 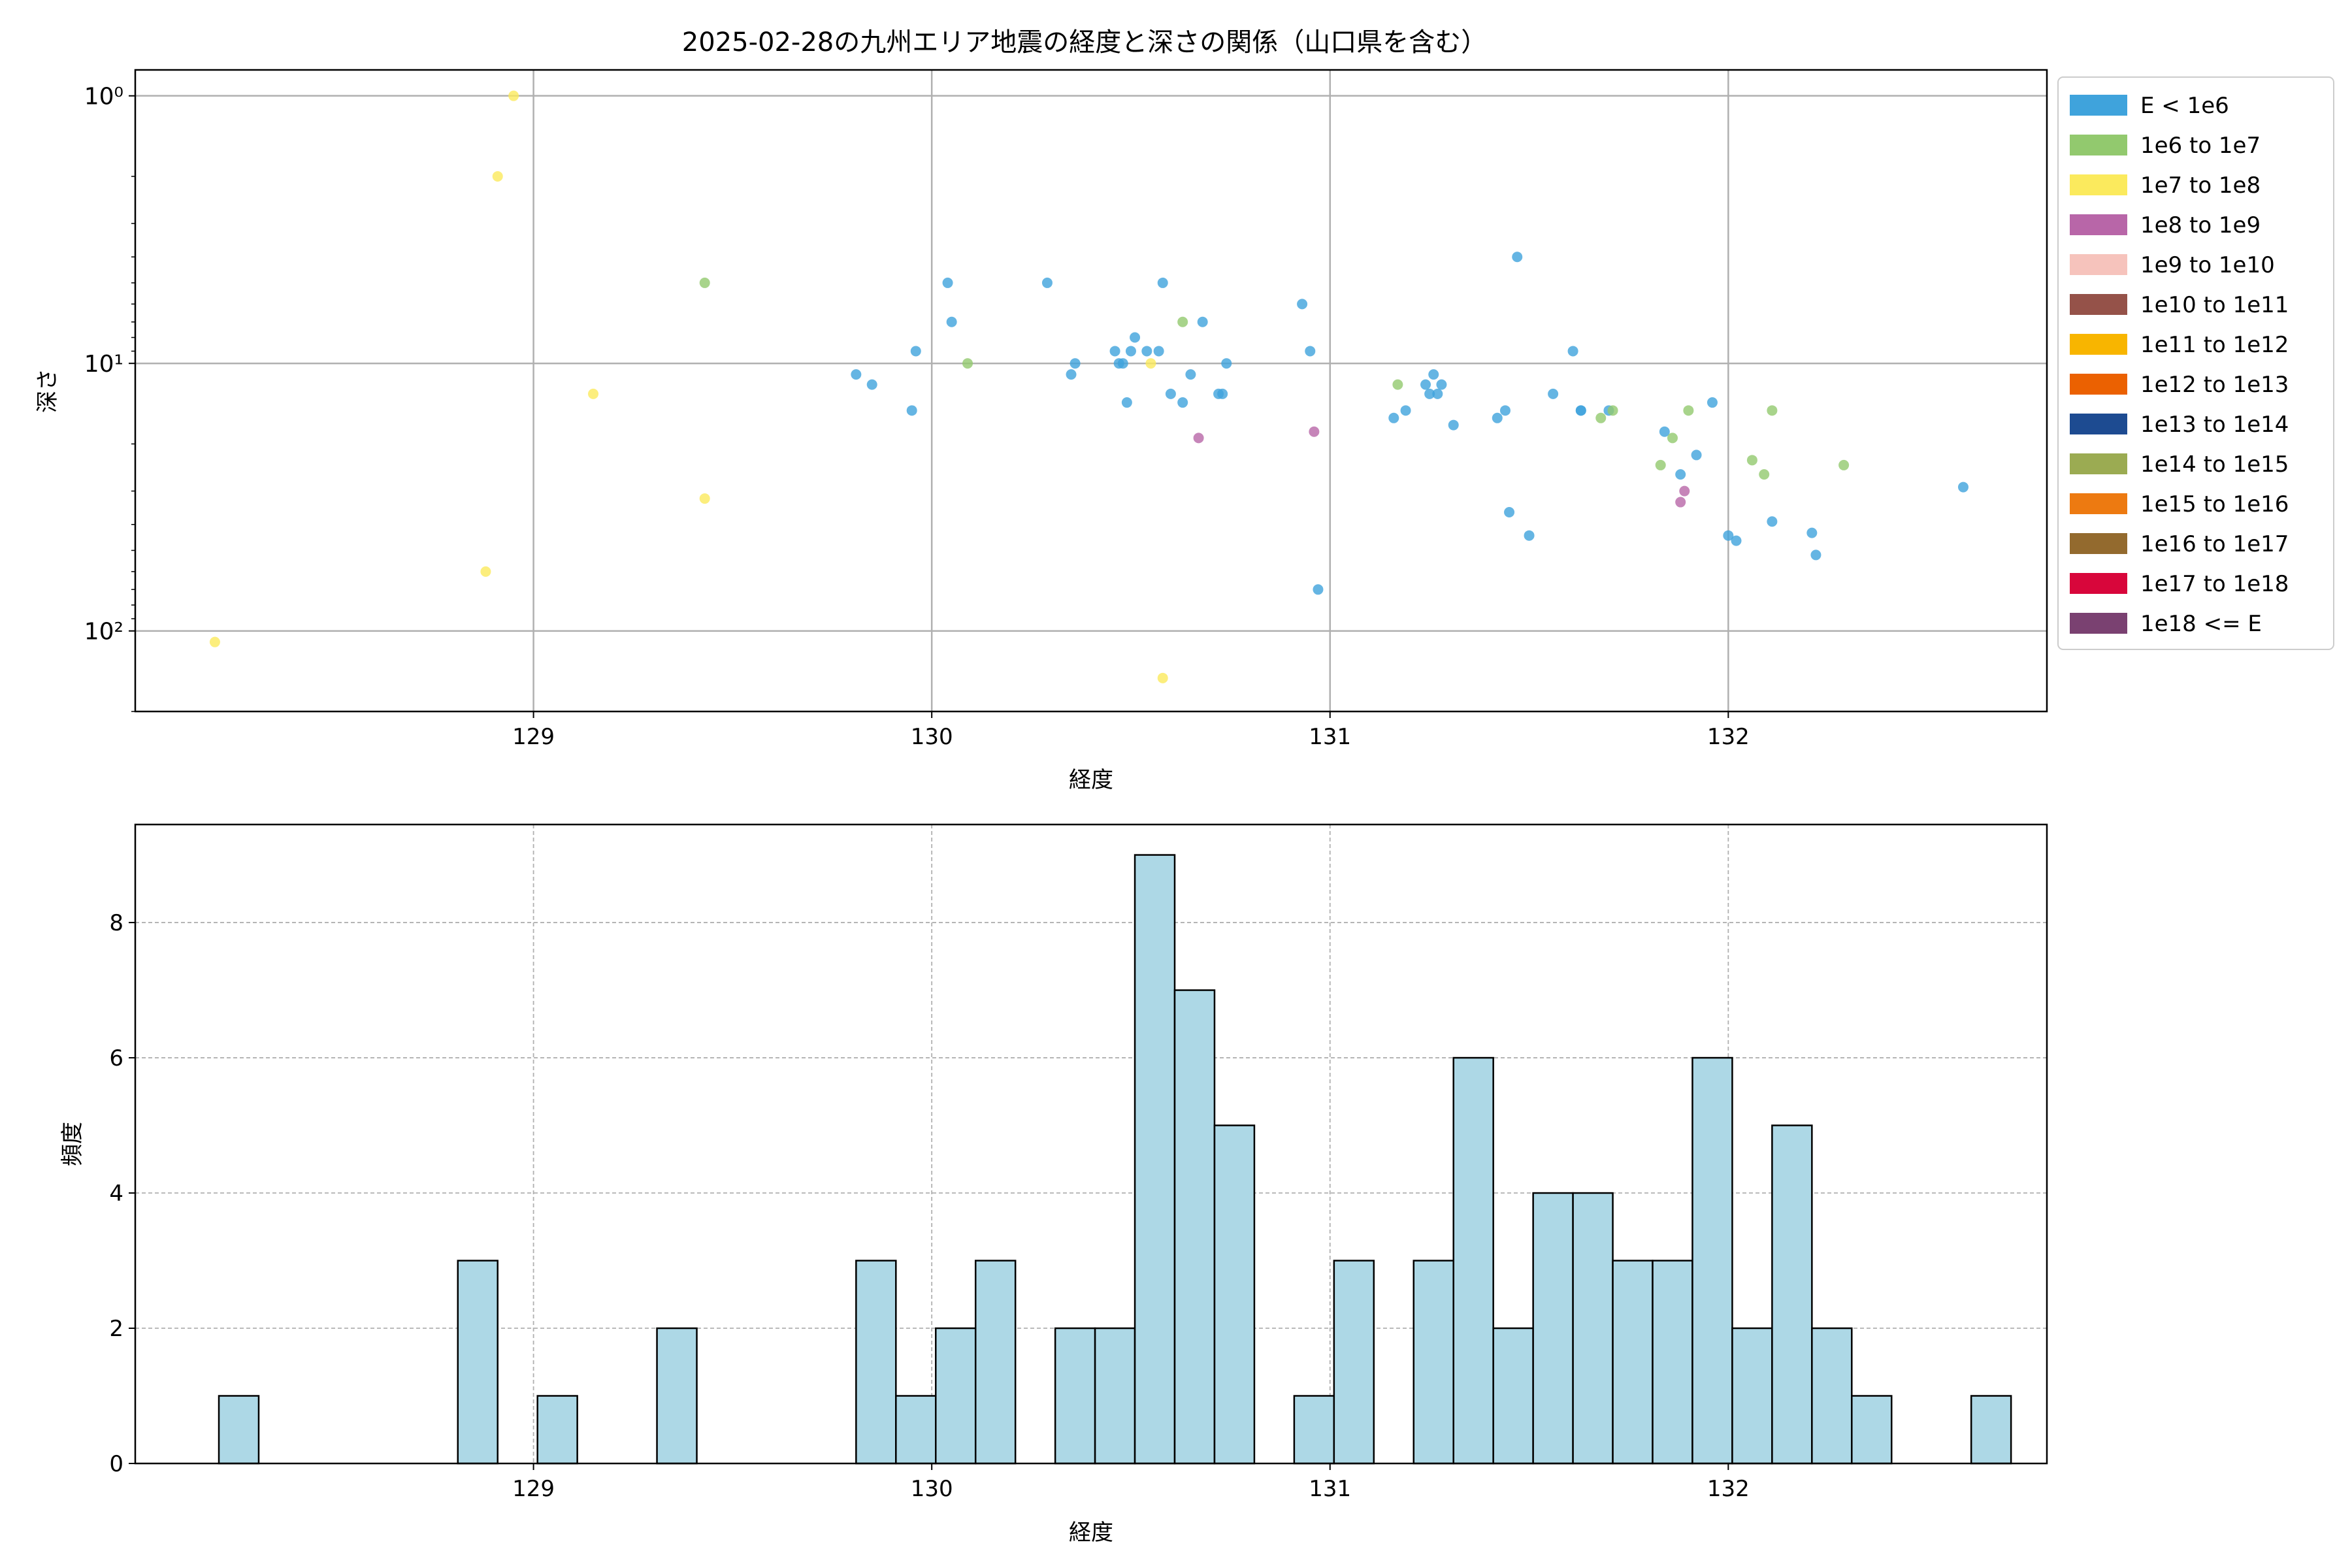 I want to click on y-tick-label: 0, so click(x=116, y=1464).